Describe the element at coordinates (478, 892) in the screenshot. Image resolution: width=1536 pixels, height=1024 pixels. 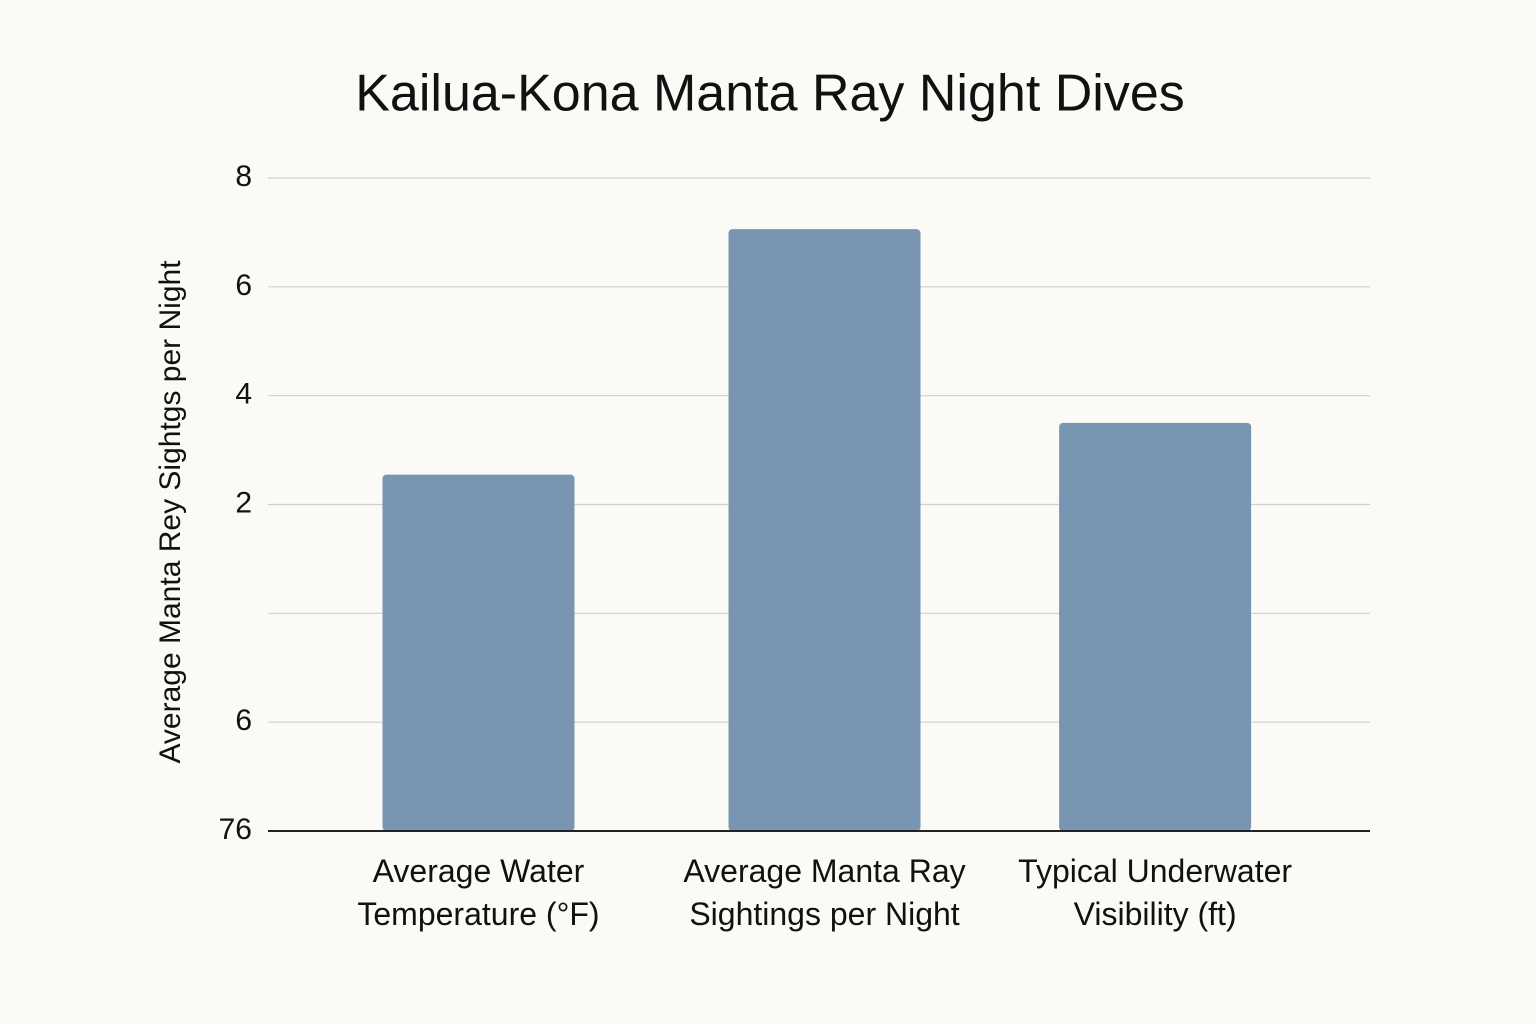
I see `x-tick-label: Average Water Temperature (°F)` at that location.